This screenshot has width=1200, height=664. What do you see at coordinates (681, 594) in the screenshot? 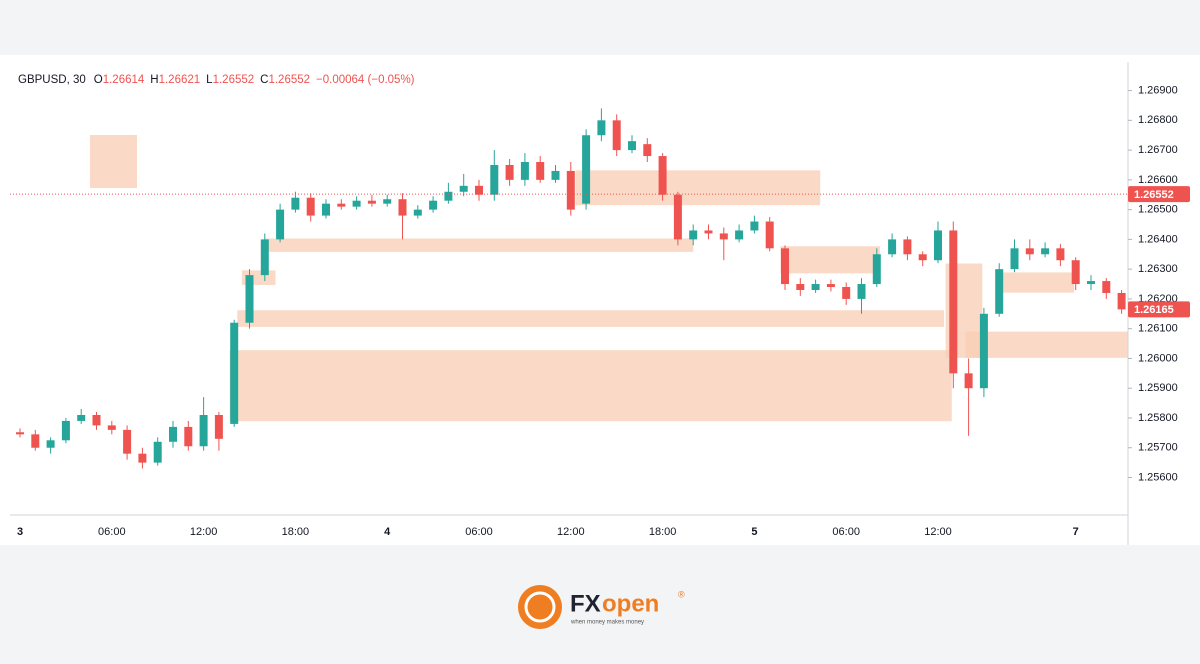
I see `logo-registered: ®` at bounding box center [681, 594].